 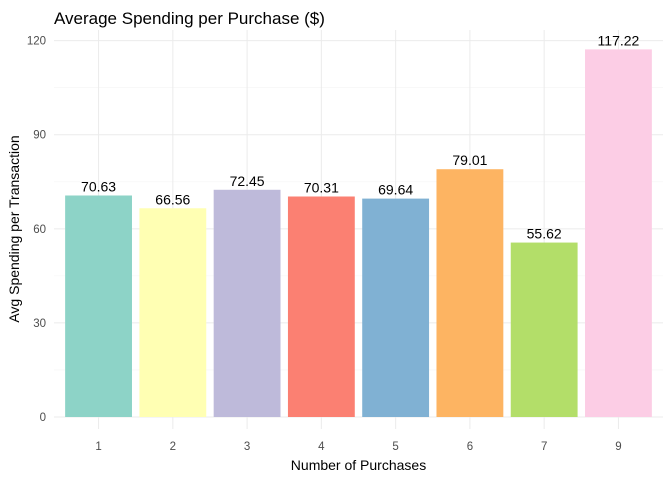 I want to click on x-tick-label: 4, so click(x=321, y=447).